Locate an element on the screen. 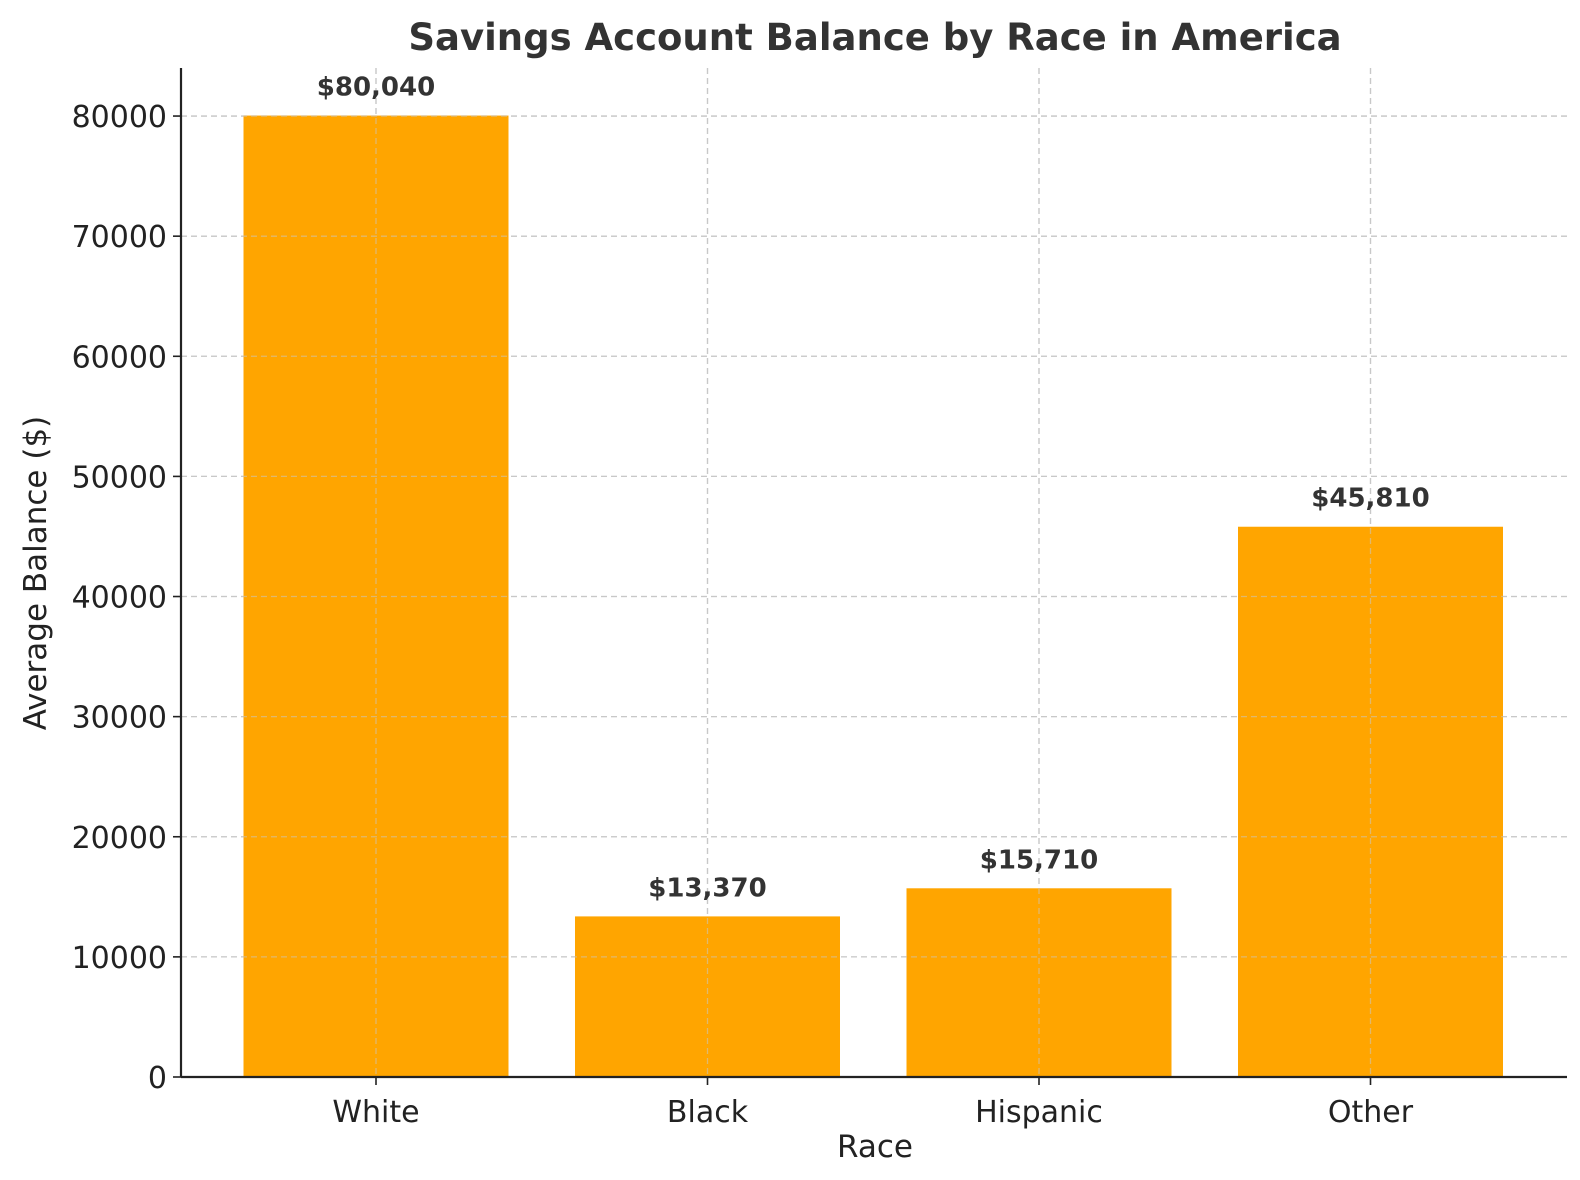 This screenshot has width=1580, height=1180. x-axis-label: Race is located at coordinates (875, 1147).